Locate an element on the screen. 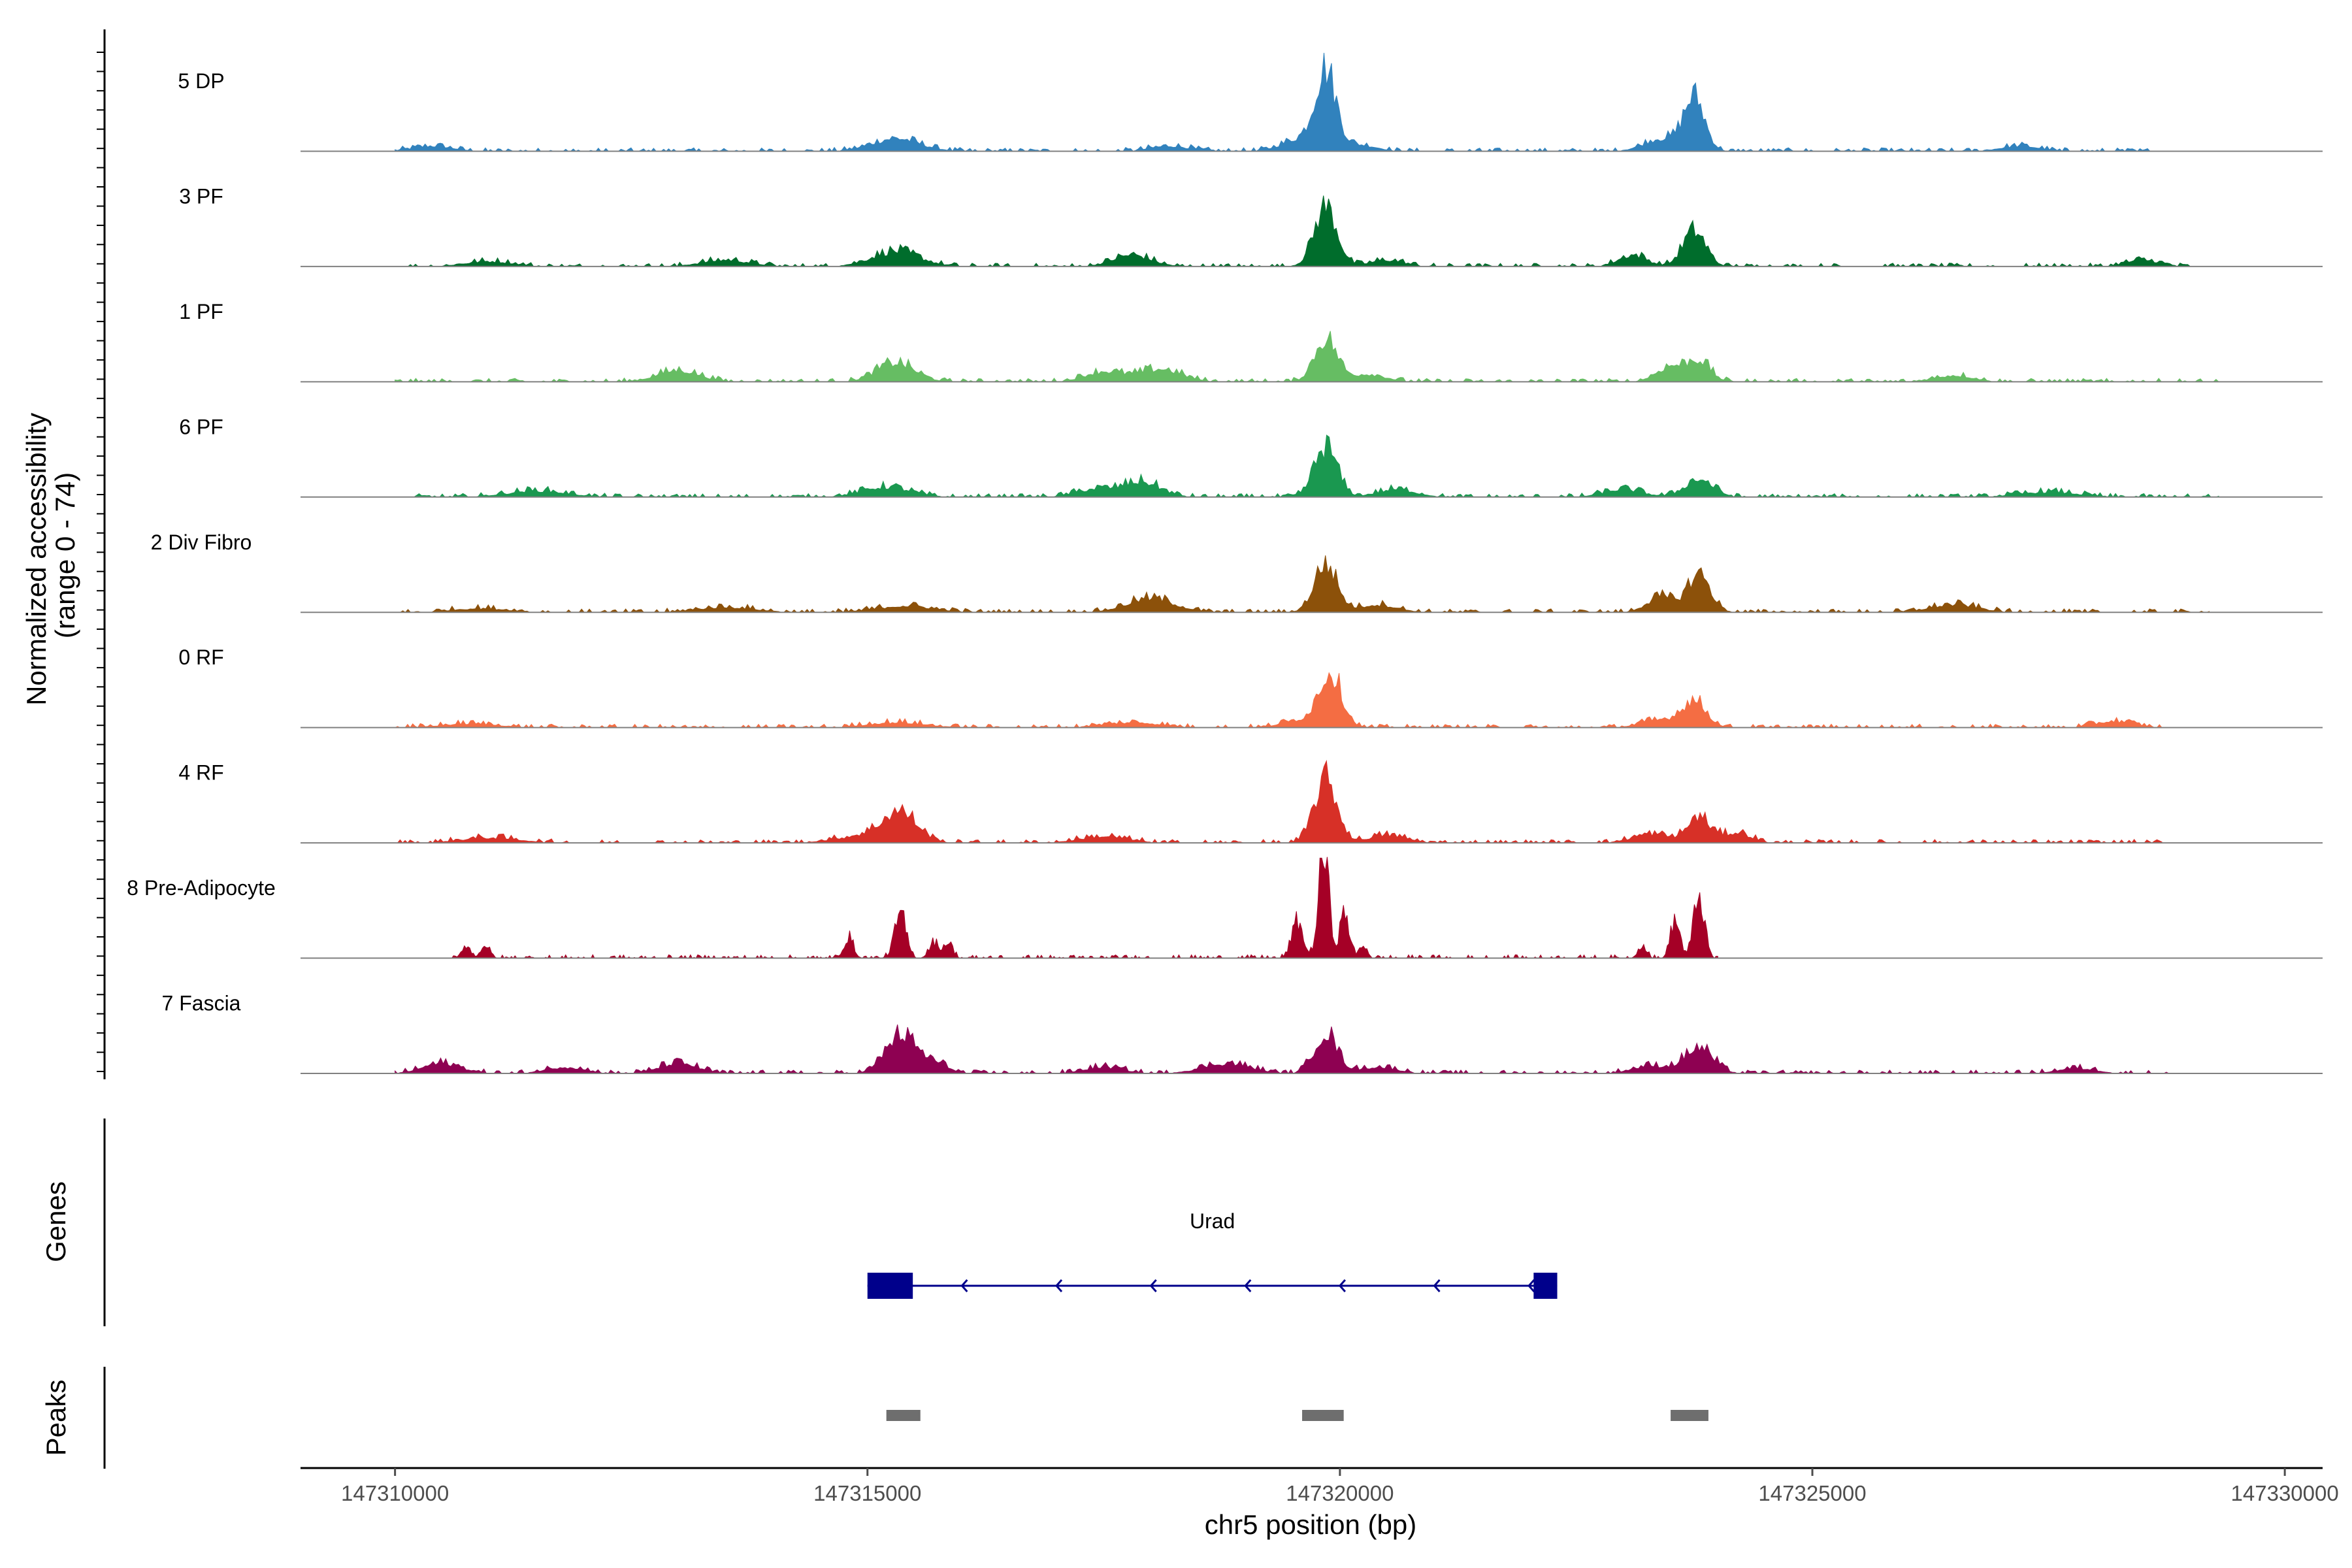  track-4-rf: 4 RF is located at coordinates (1250, 801).